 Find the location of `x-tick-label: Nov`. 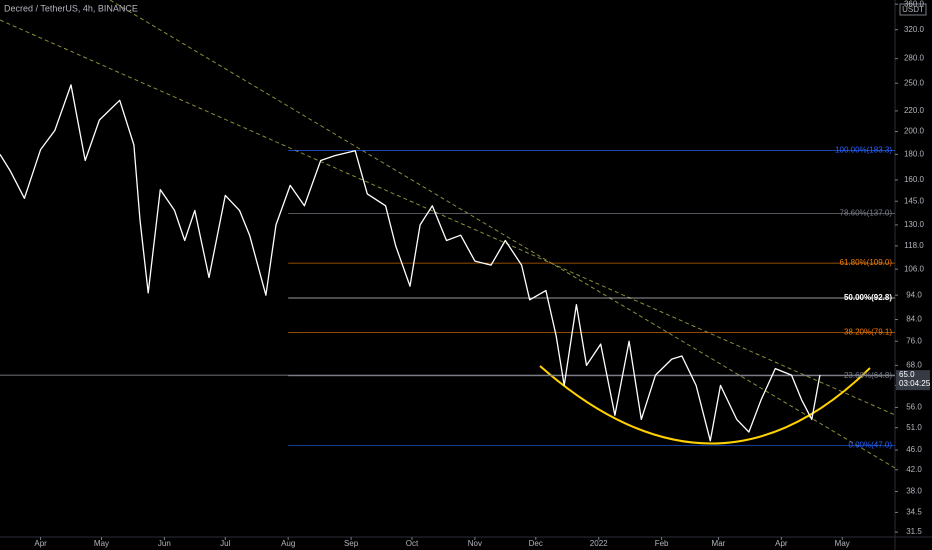

x-tick-label: Nov is located at coordinates (475, 543).